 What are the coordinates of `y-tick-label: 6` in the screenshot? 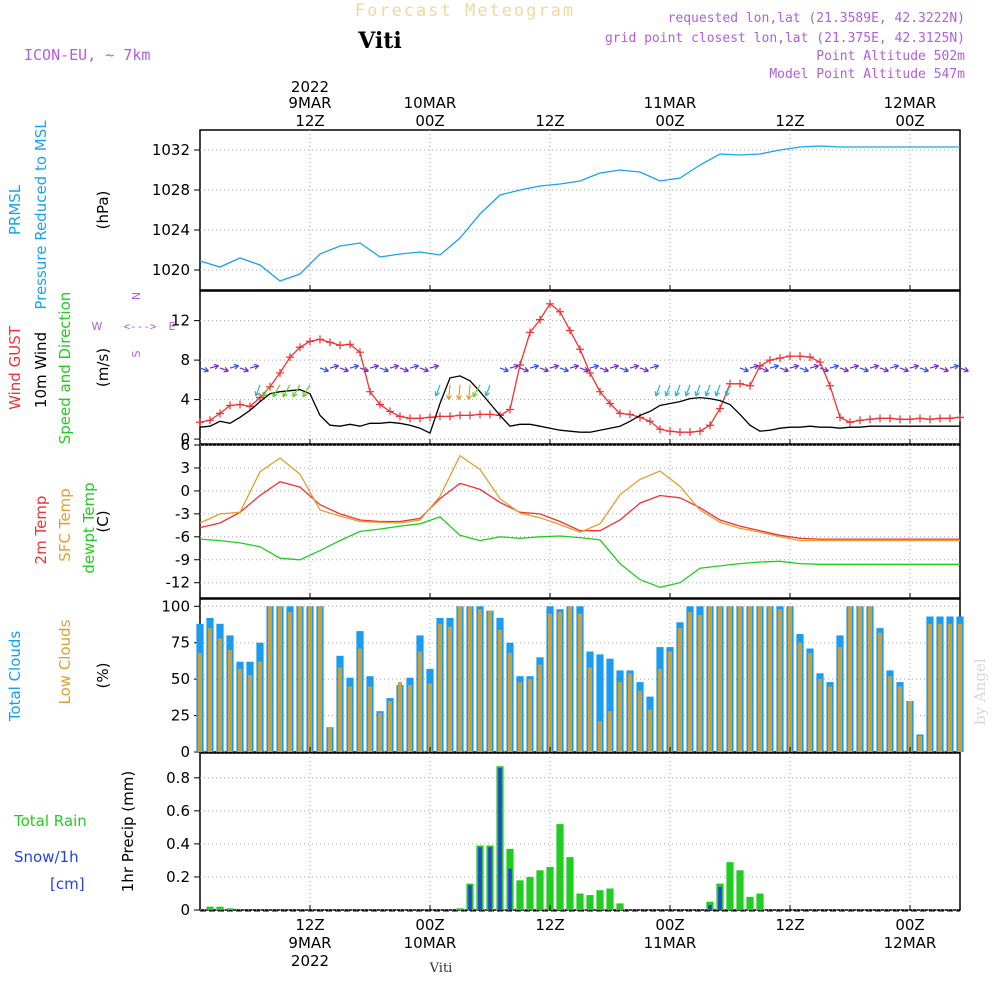 It's located at (185, 445).